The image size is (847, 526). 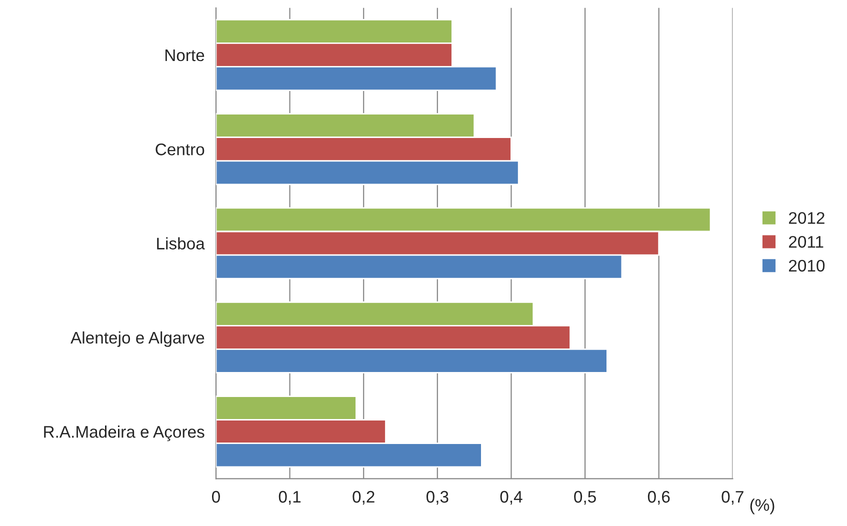 What do you see at coordinates (363, 497) in the screenshot?
I see `x-tick-label: 0,2` at bounding box center [363, 497].